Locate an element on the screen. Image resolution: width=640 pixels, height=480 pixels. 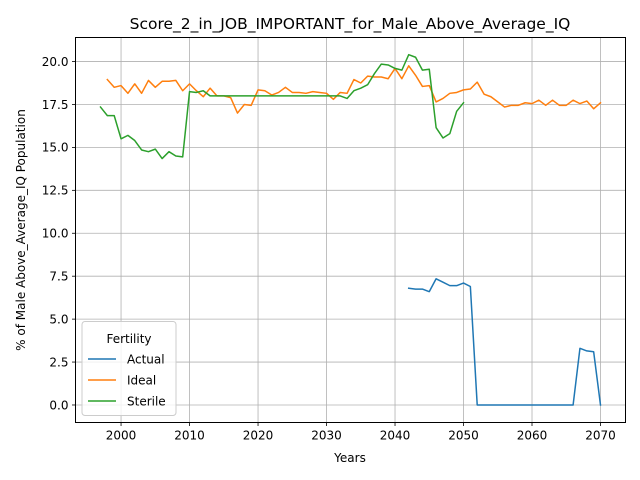
x-tick-label: 2010 is located at coordinates (189, 436).